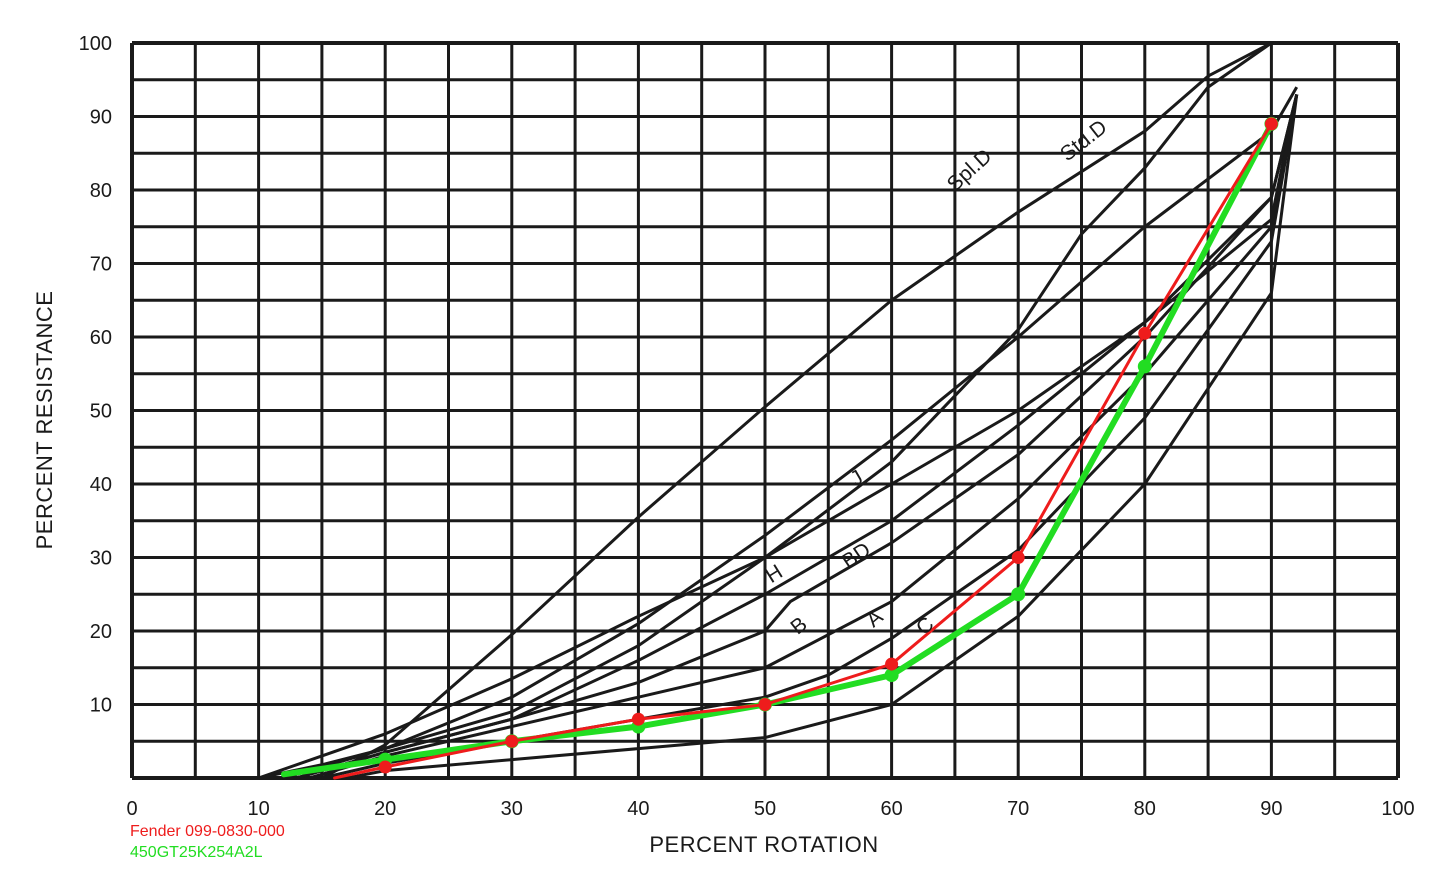 The height and width of the screenshot is (888, 1450). What do you see at coordinates (101, 485) in the screenshot?
I see `y-tick-label: 40` at bounding box center [101, 485].